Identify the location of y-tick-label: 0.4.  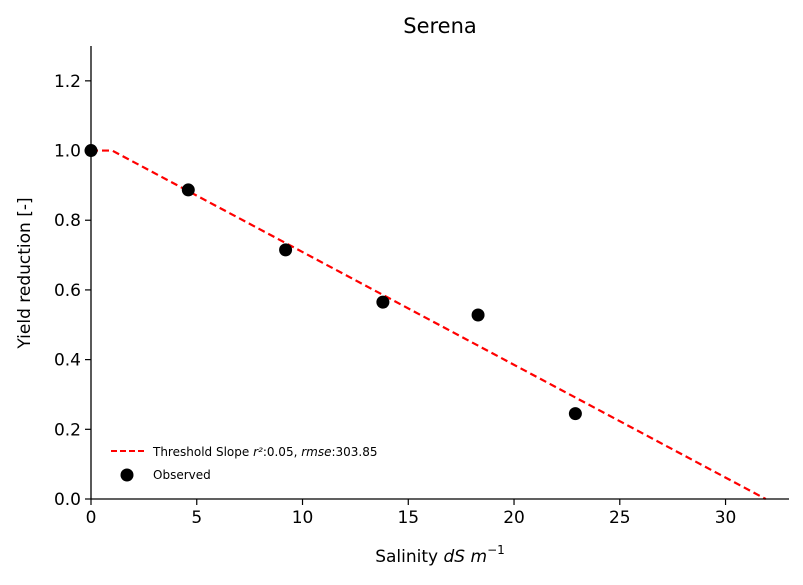
(67, 361).